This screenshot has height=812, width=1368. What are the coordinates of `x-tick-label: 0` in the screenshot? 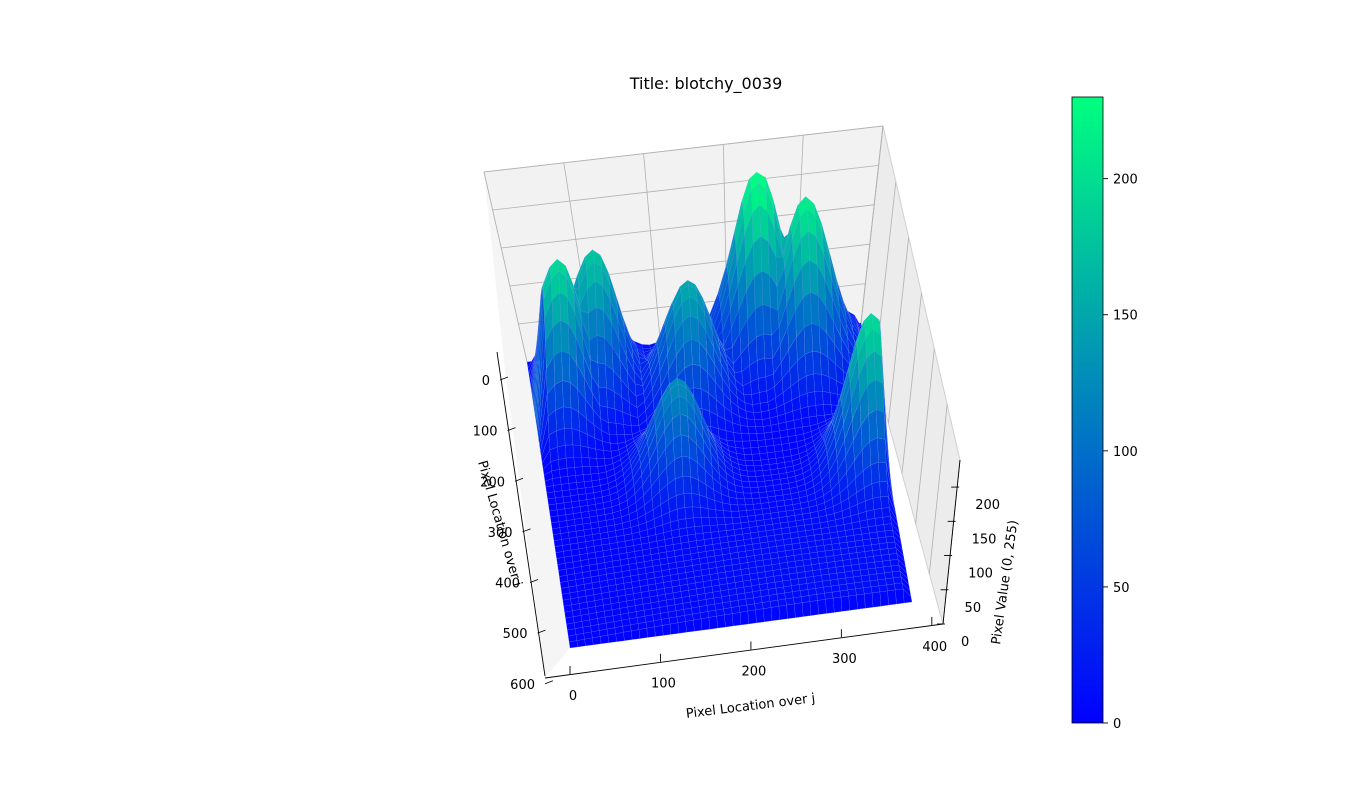 It's located at (573, 696).